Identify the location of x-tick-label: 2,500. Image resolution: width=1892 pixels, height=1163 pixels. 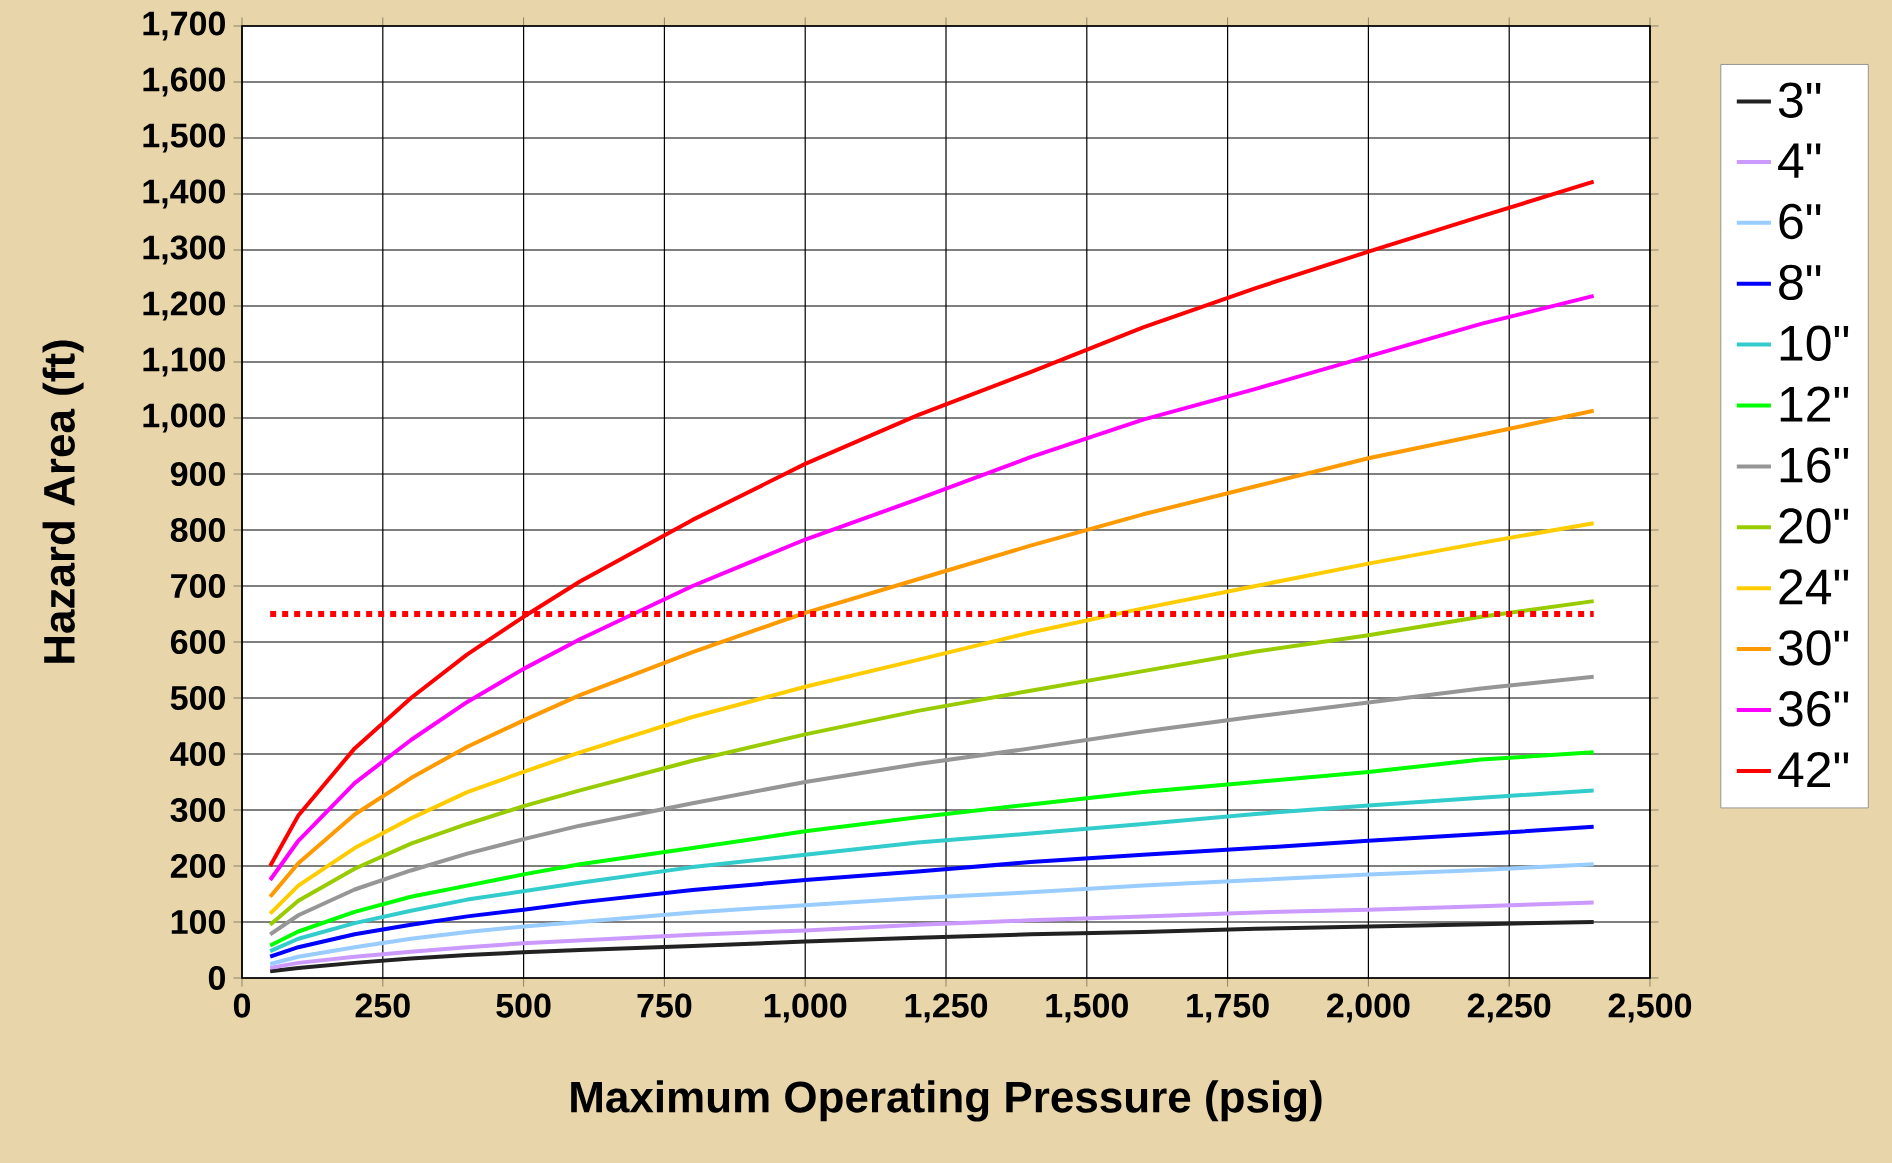
(1650, 1008).